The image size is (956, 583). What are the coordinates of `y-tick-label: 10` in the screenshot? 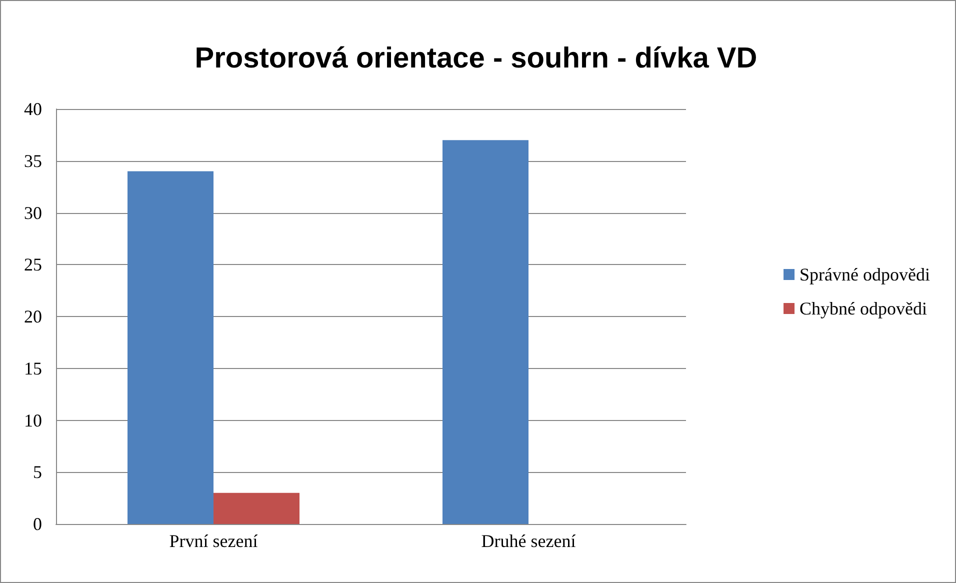 It's located at (33, 420).